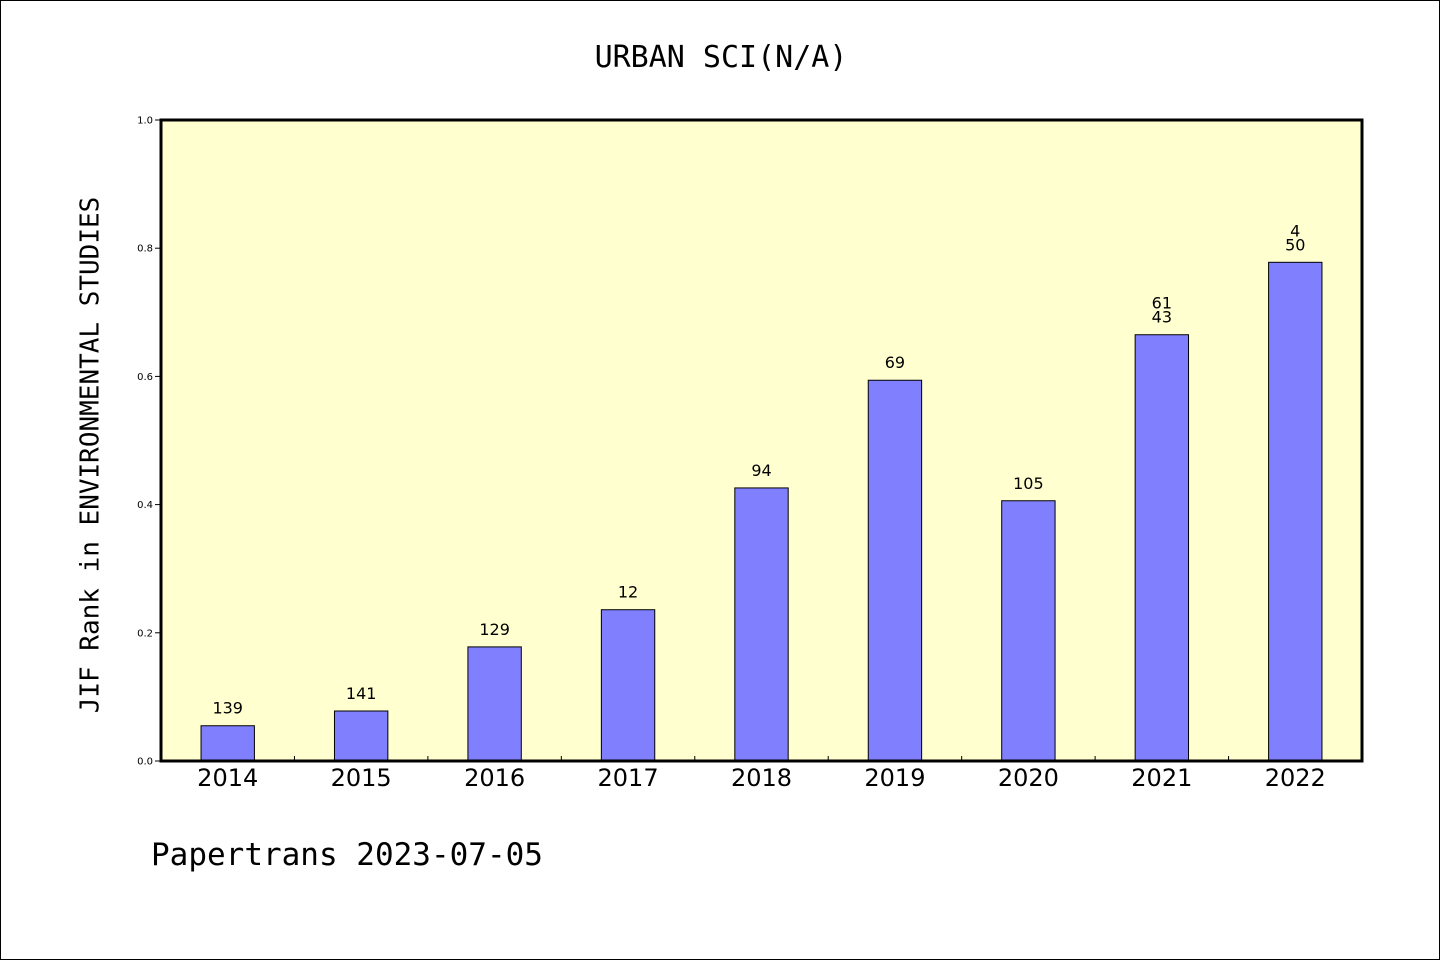 This screenshot has width=1440, height=961. What do you see at coordinates (1028, 631) in the screenshot?
I see `bar-2020` at bounding box center [1028, 631].